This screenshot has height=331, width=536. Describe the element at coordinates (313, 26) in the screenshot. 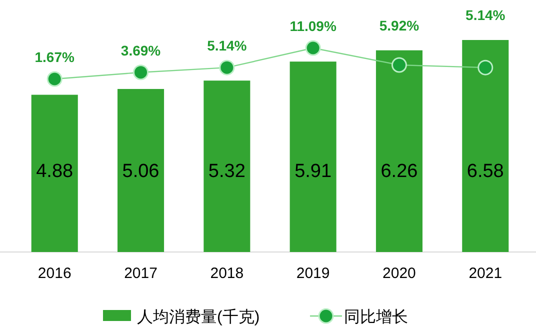

I see `data-label: 11.09%` at that location.